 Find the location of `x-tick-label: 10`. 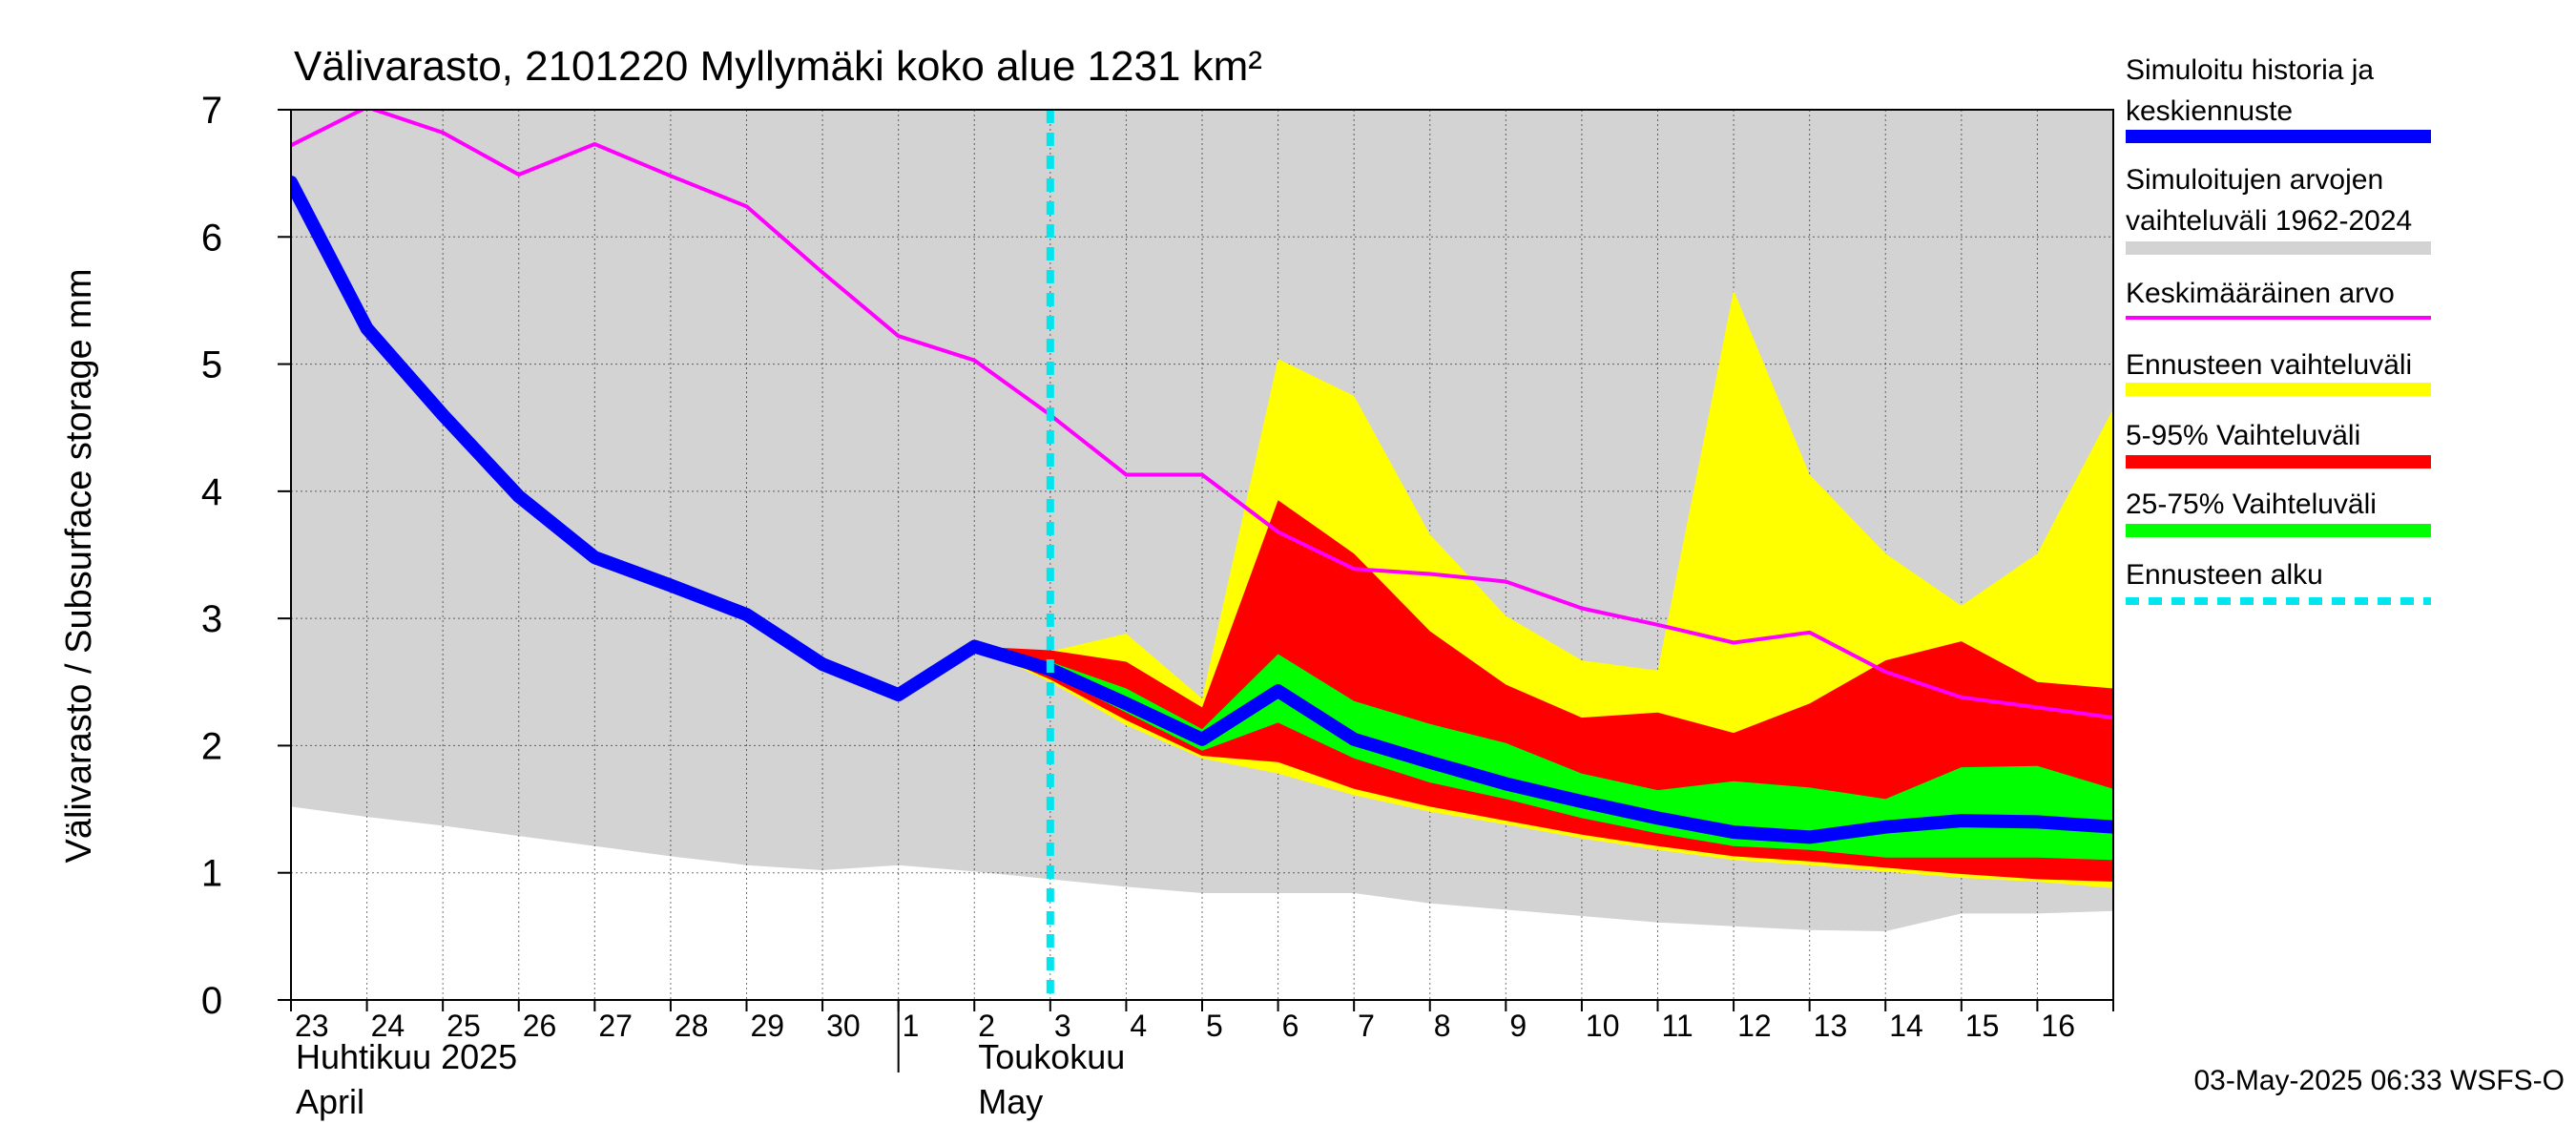

x-tick-label: 10 is located at coordinates (1603, 1026).